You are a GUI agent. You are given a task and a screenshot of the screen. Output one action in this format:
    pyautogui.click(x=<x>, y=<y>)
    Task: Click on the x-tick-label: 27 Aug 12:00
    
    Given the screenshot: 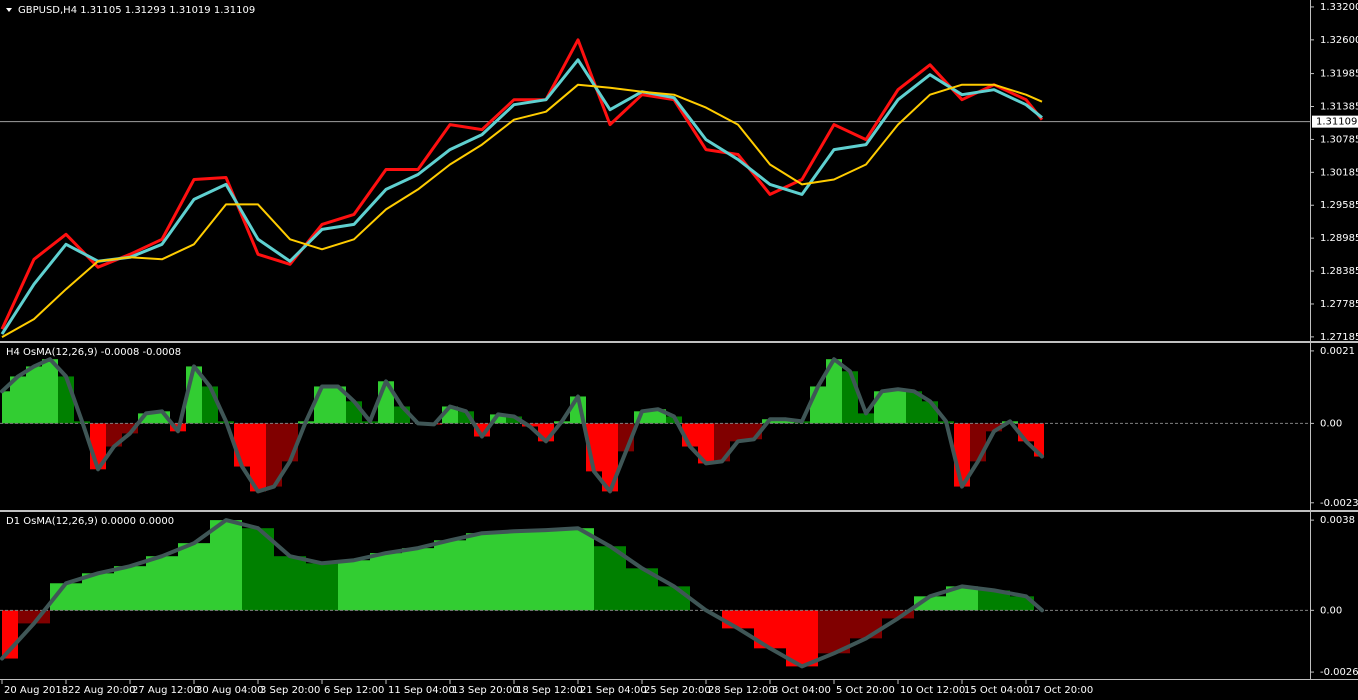 What is the action you would take?
    pyautogui.click(x=165, y=690)
    